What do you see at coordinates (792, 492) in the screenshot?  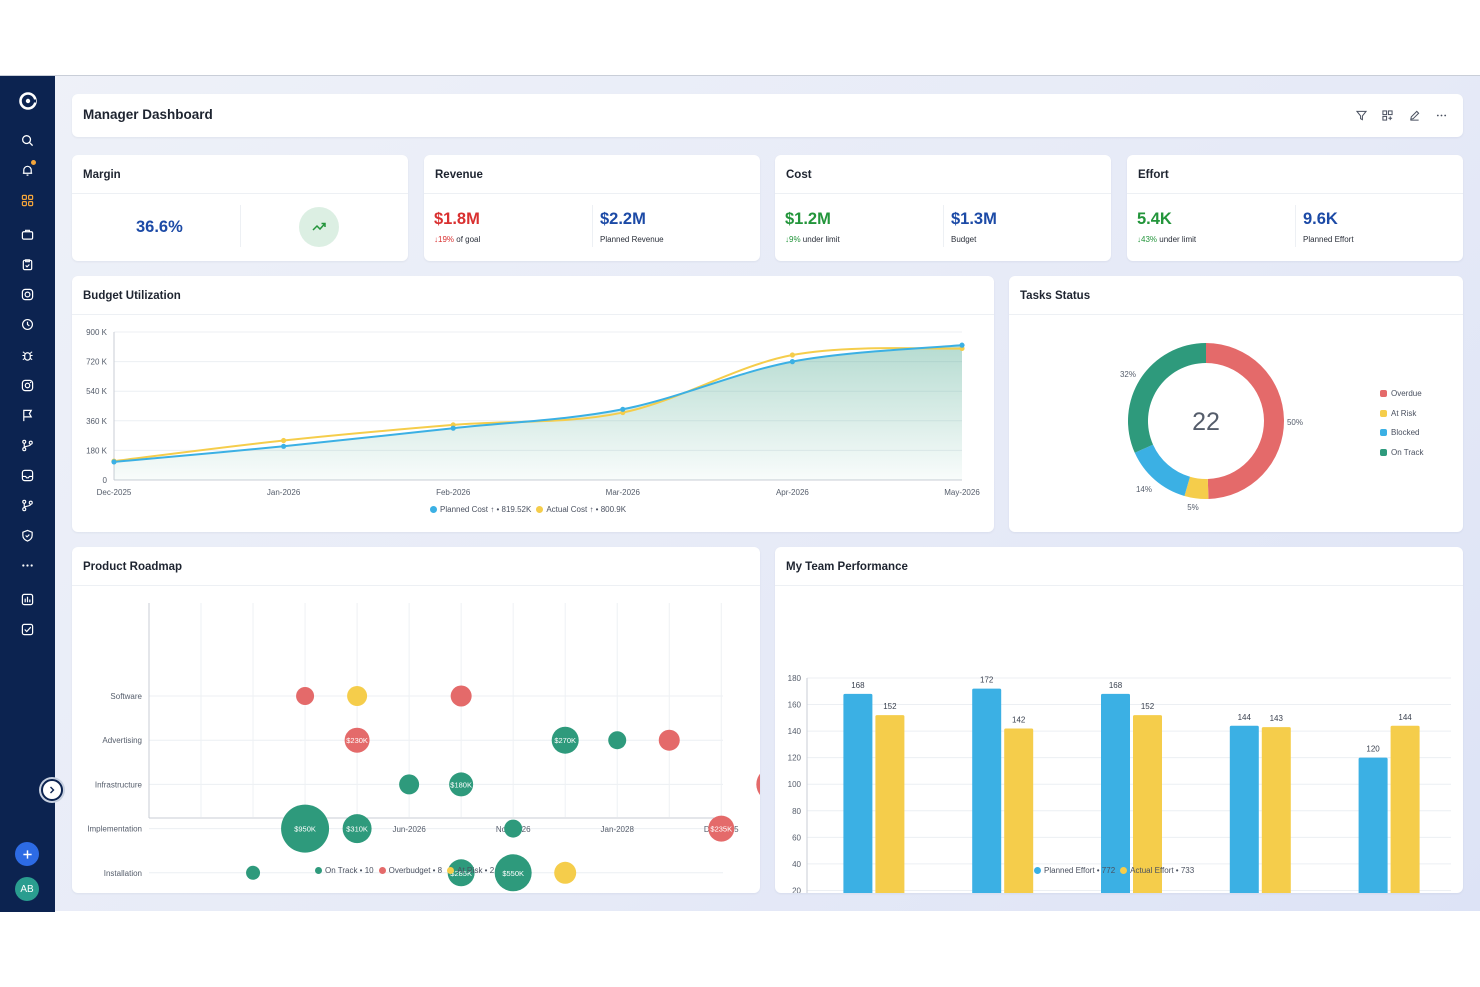 I see `x-tick-label: Apr-2026` at bounding box center [792, 492].